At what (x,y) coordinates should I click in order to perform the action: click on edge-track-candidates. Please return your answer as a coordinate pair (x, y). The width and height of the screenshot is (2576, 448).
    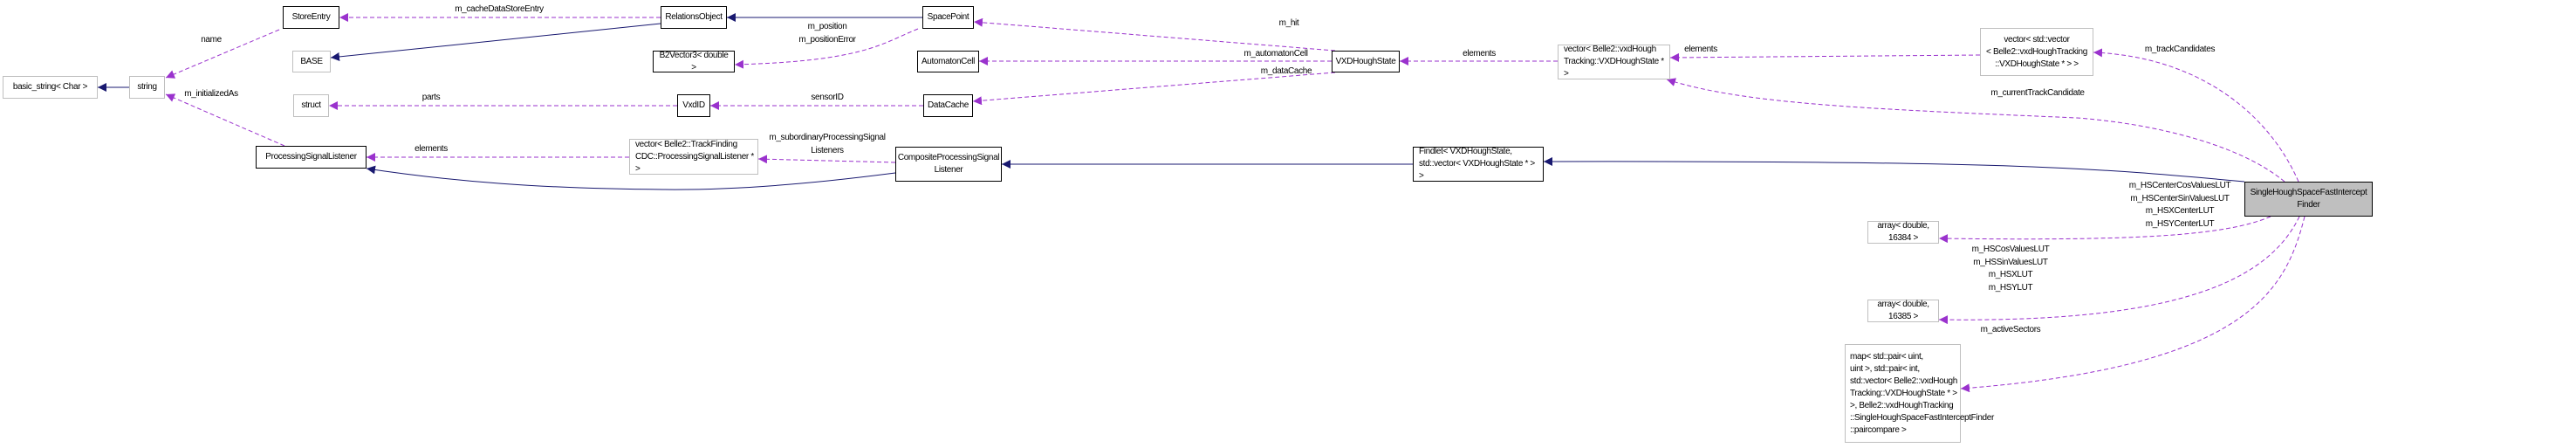
    Looking at the image, I should click on (2196, 115).